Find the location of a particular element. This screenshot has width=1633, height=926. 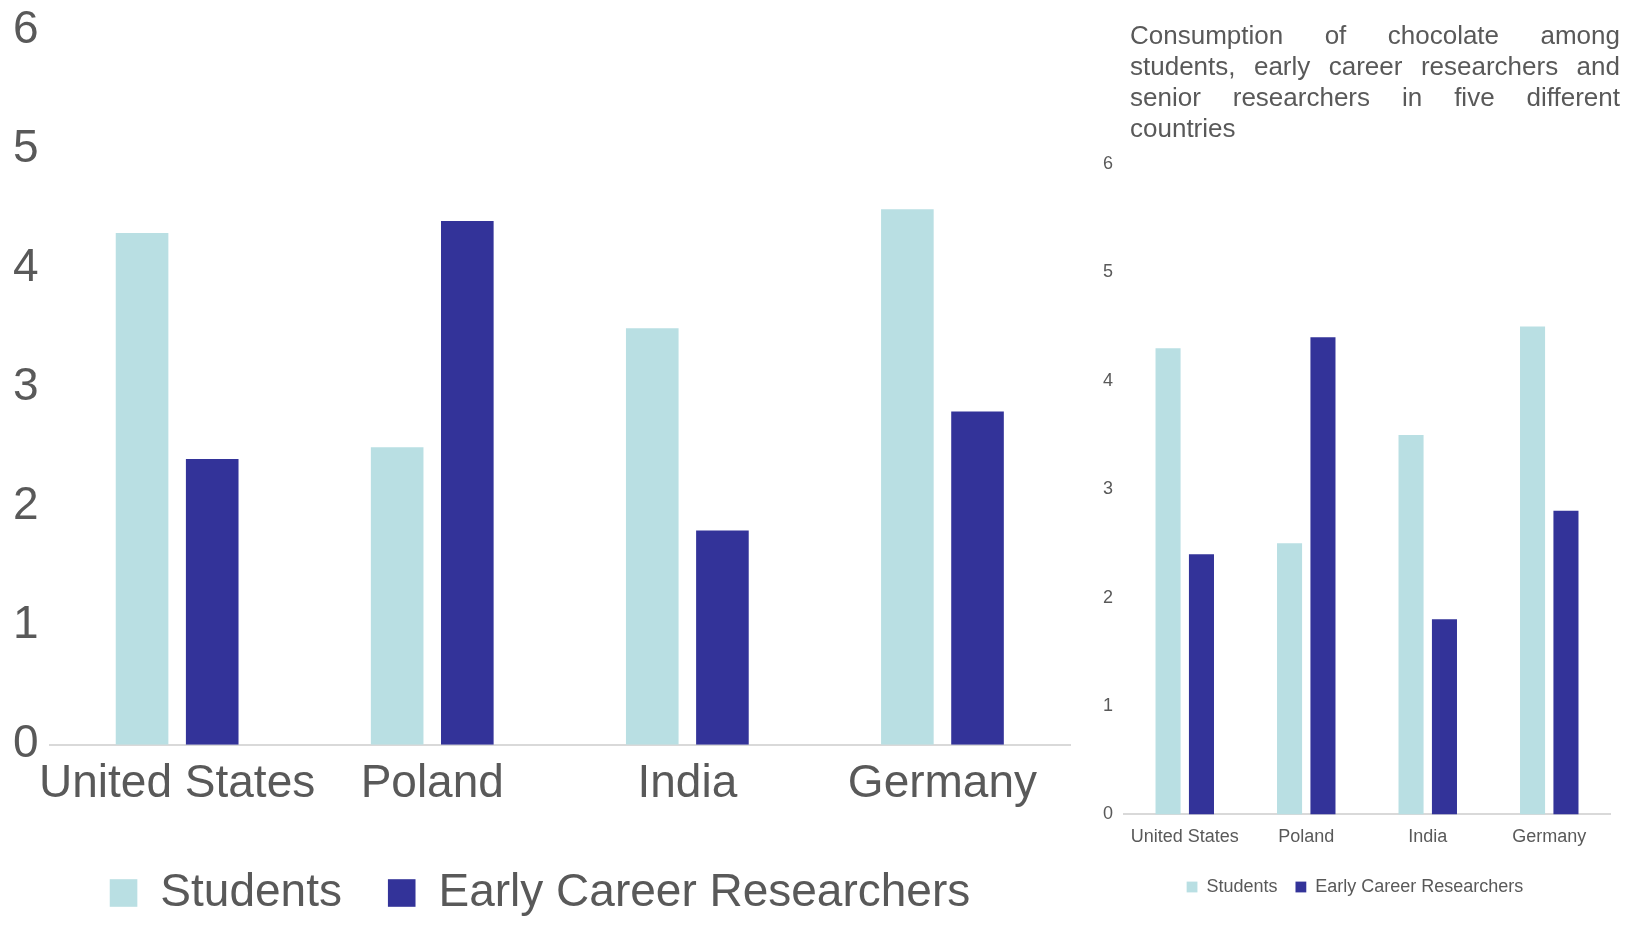

chart-title: Consumption of chocolate among students, early career researchers and senior researchers in five different countries is located at coordinates (1375, 82).